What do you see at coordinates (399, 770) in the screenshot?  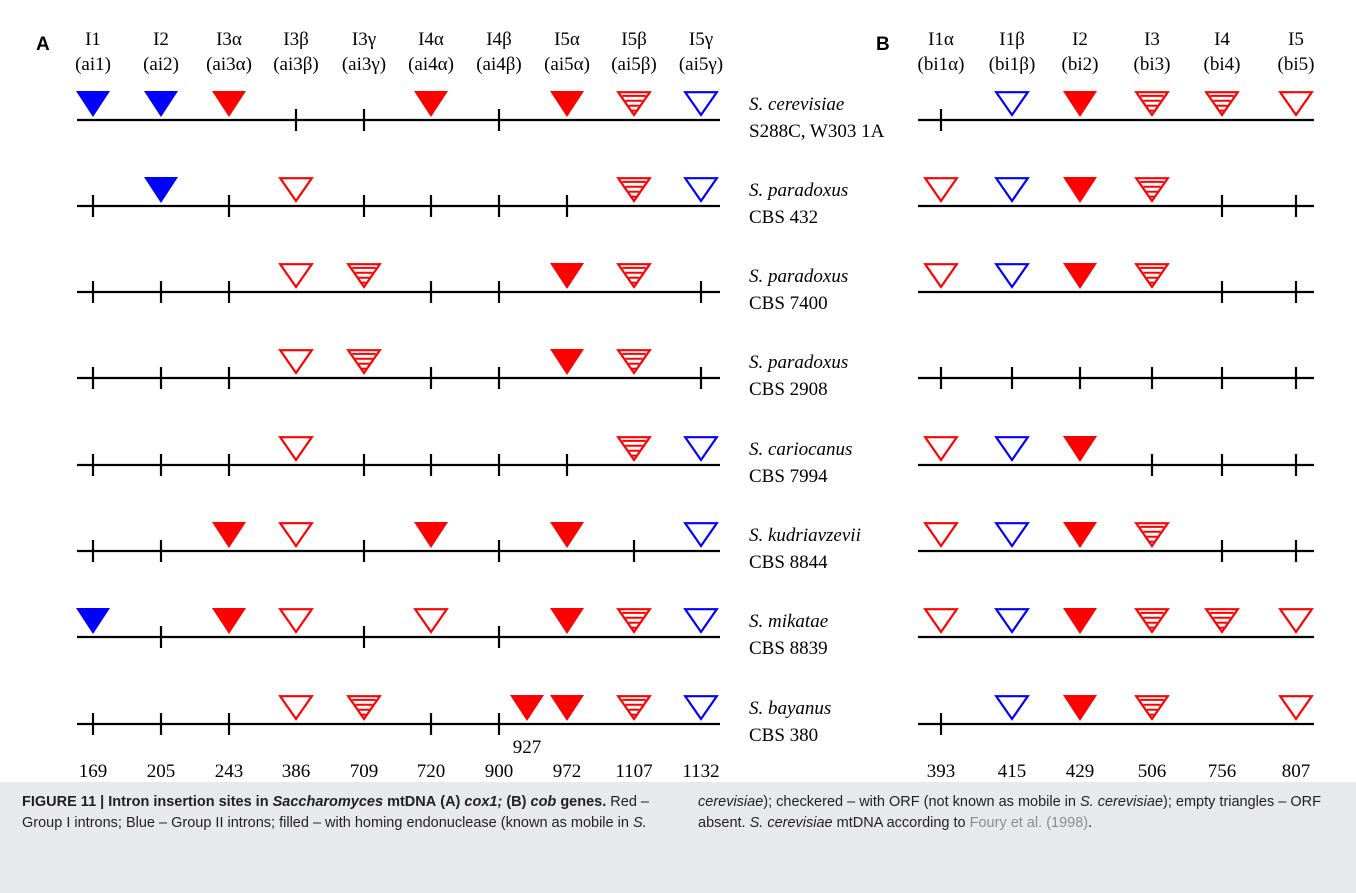 I see `panel-a-positions: 169 205 243 386 709 720 900 972 1107 1132` at bounding box center [399, 770].